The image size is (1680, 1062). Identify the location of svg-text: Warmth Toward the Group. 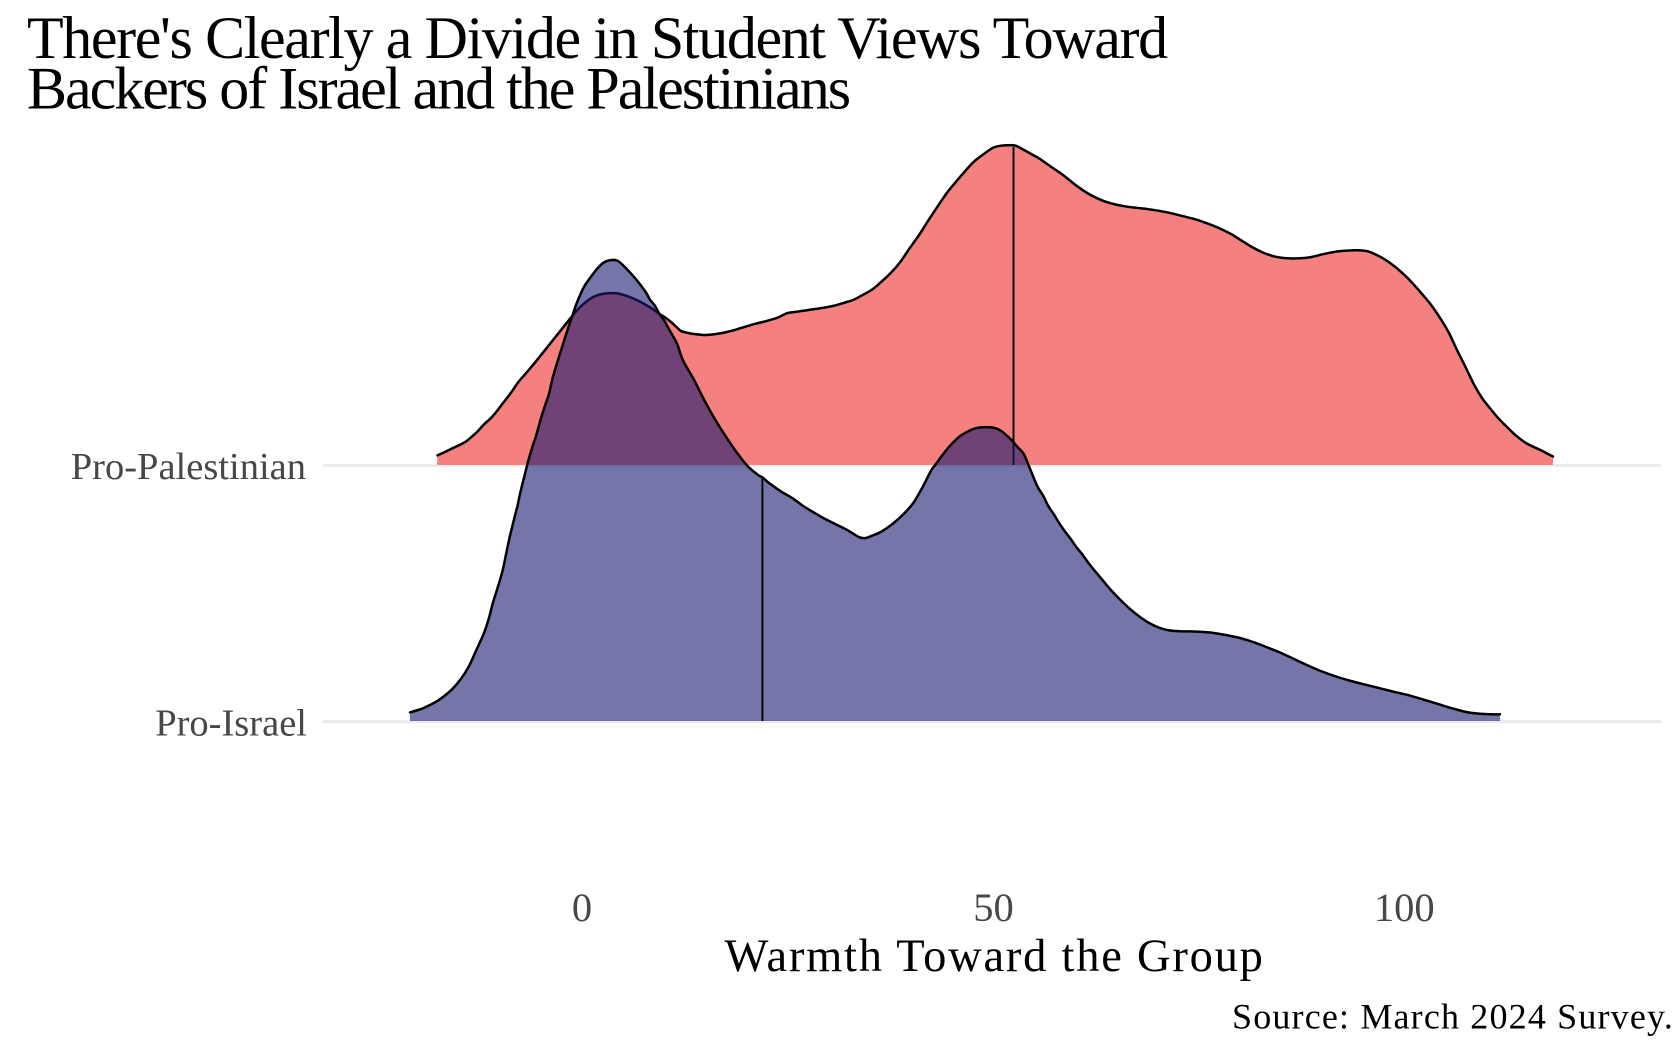
(995, 956).